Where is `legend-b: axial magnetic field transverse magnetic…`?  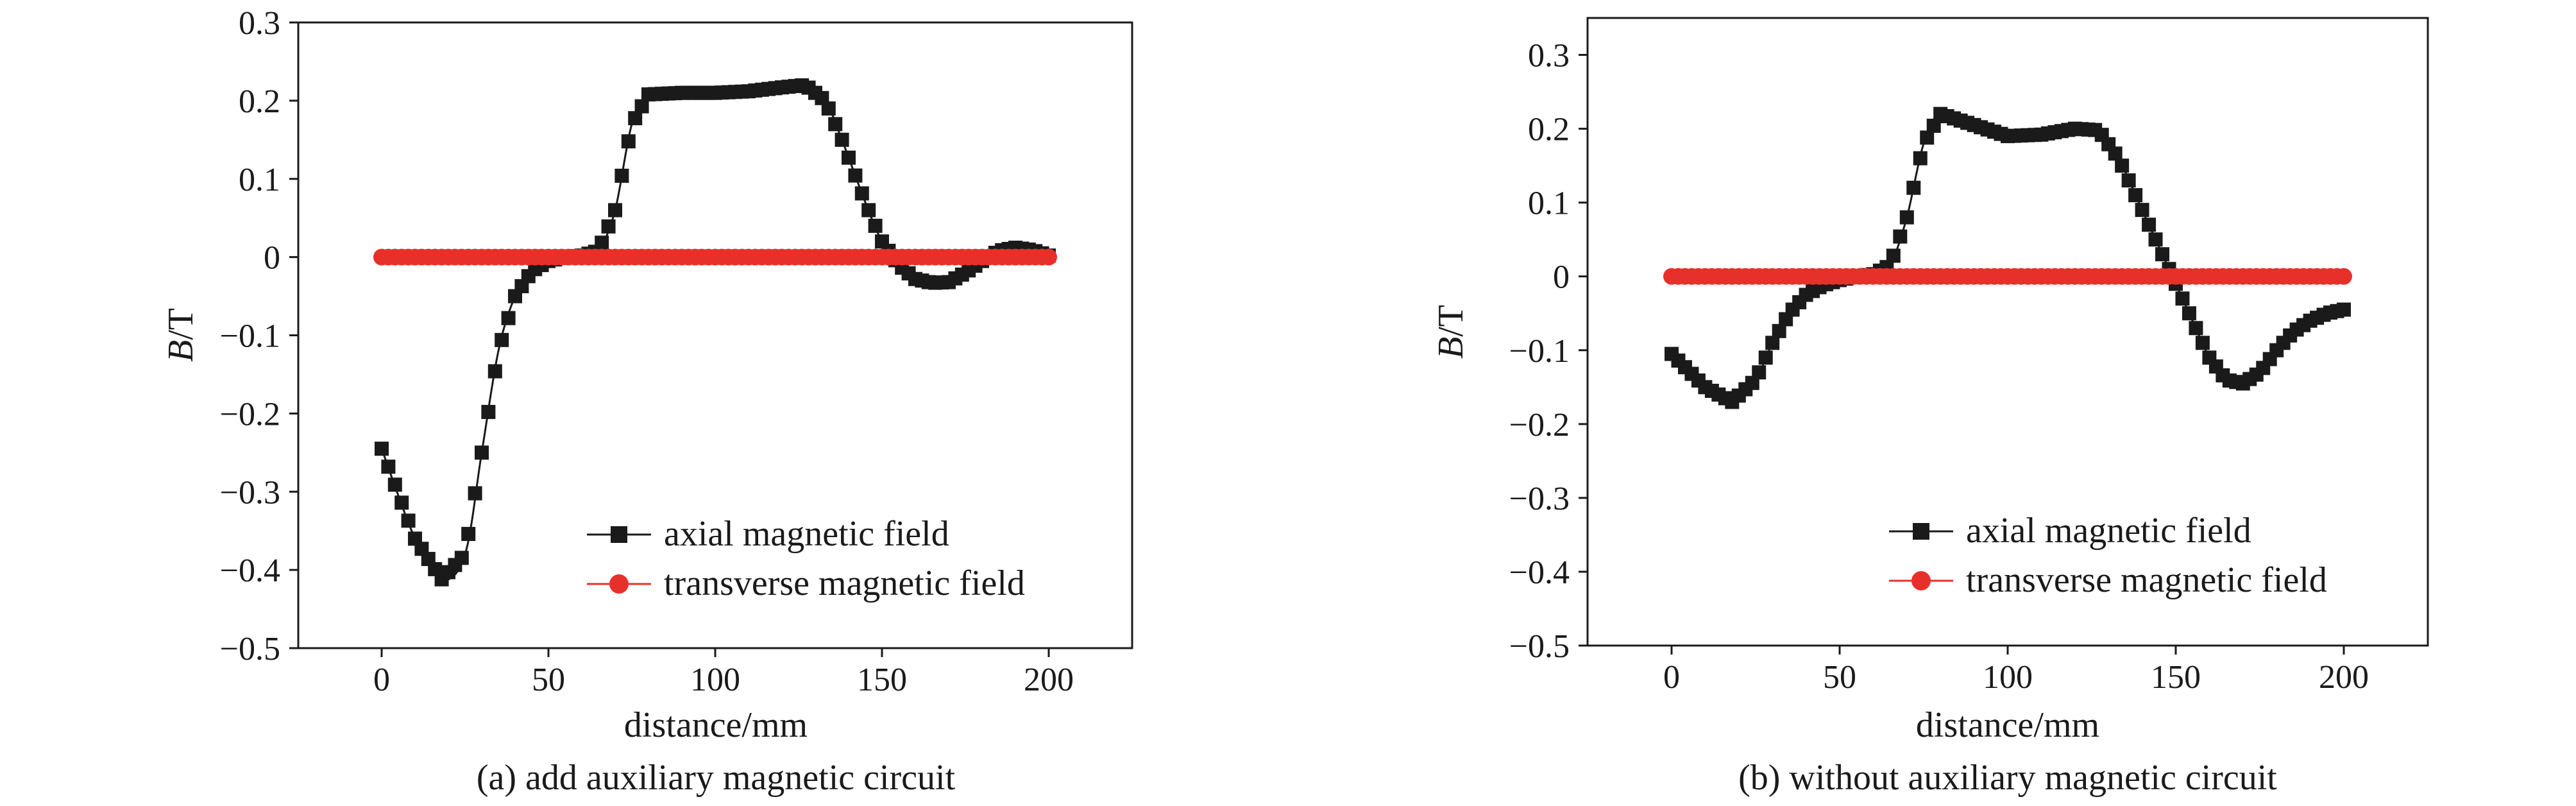 legend-b: axial magnetic field transverse magnetic… is located at coordinates (2108, 556).